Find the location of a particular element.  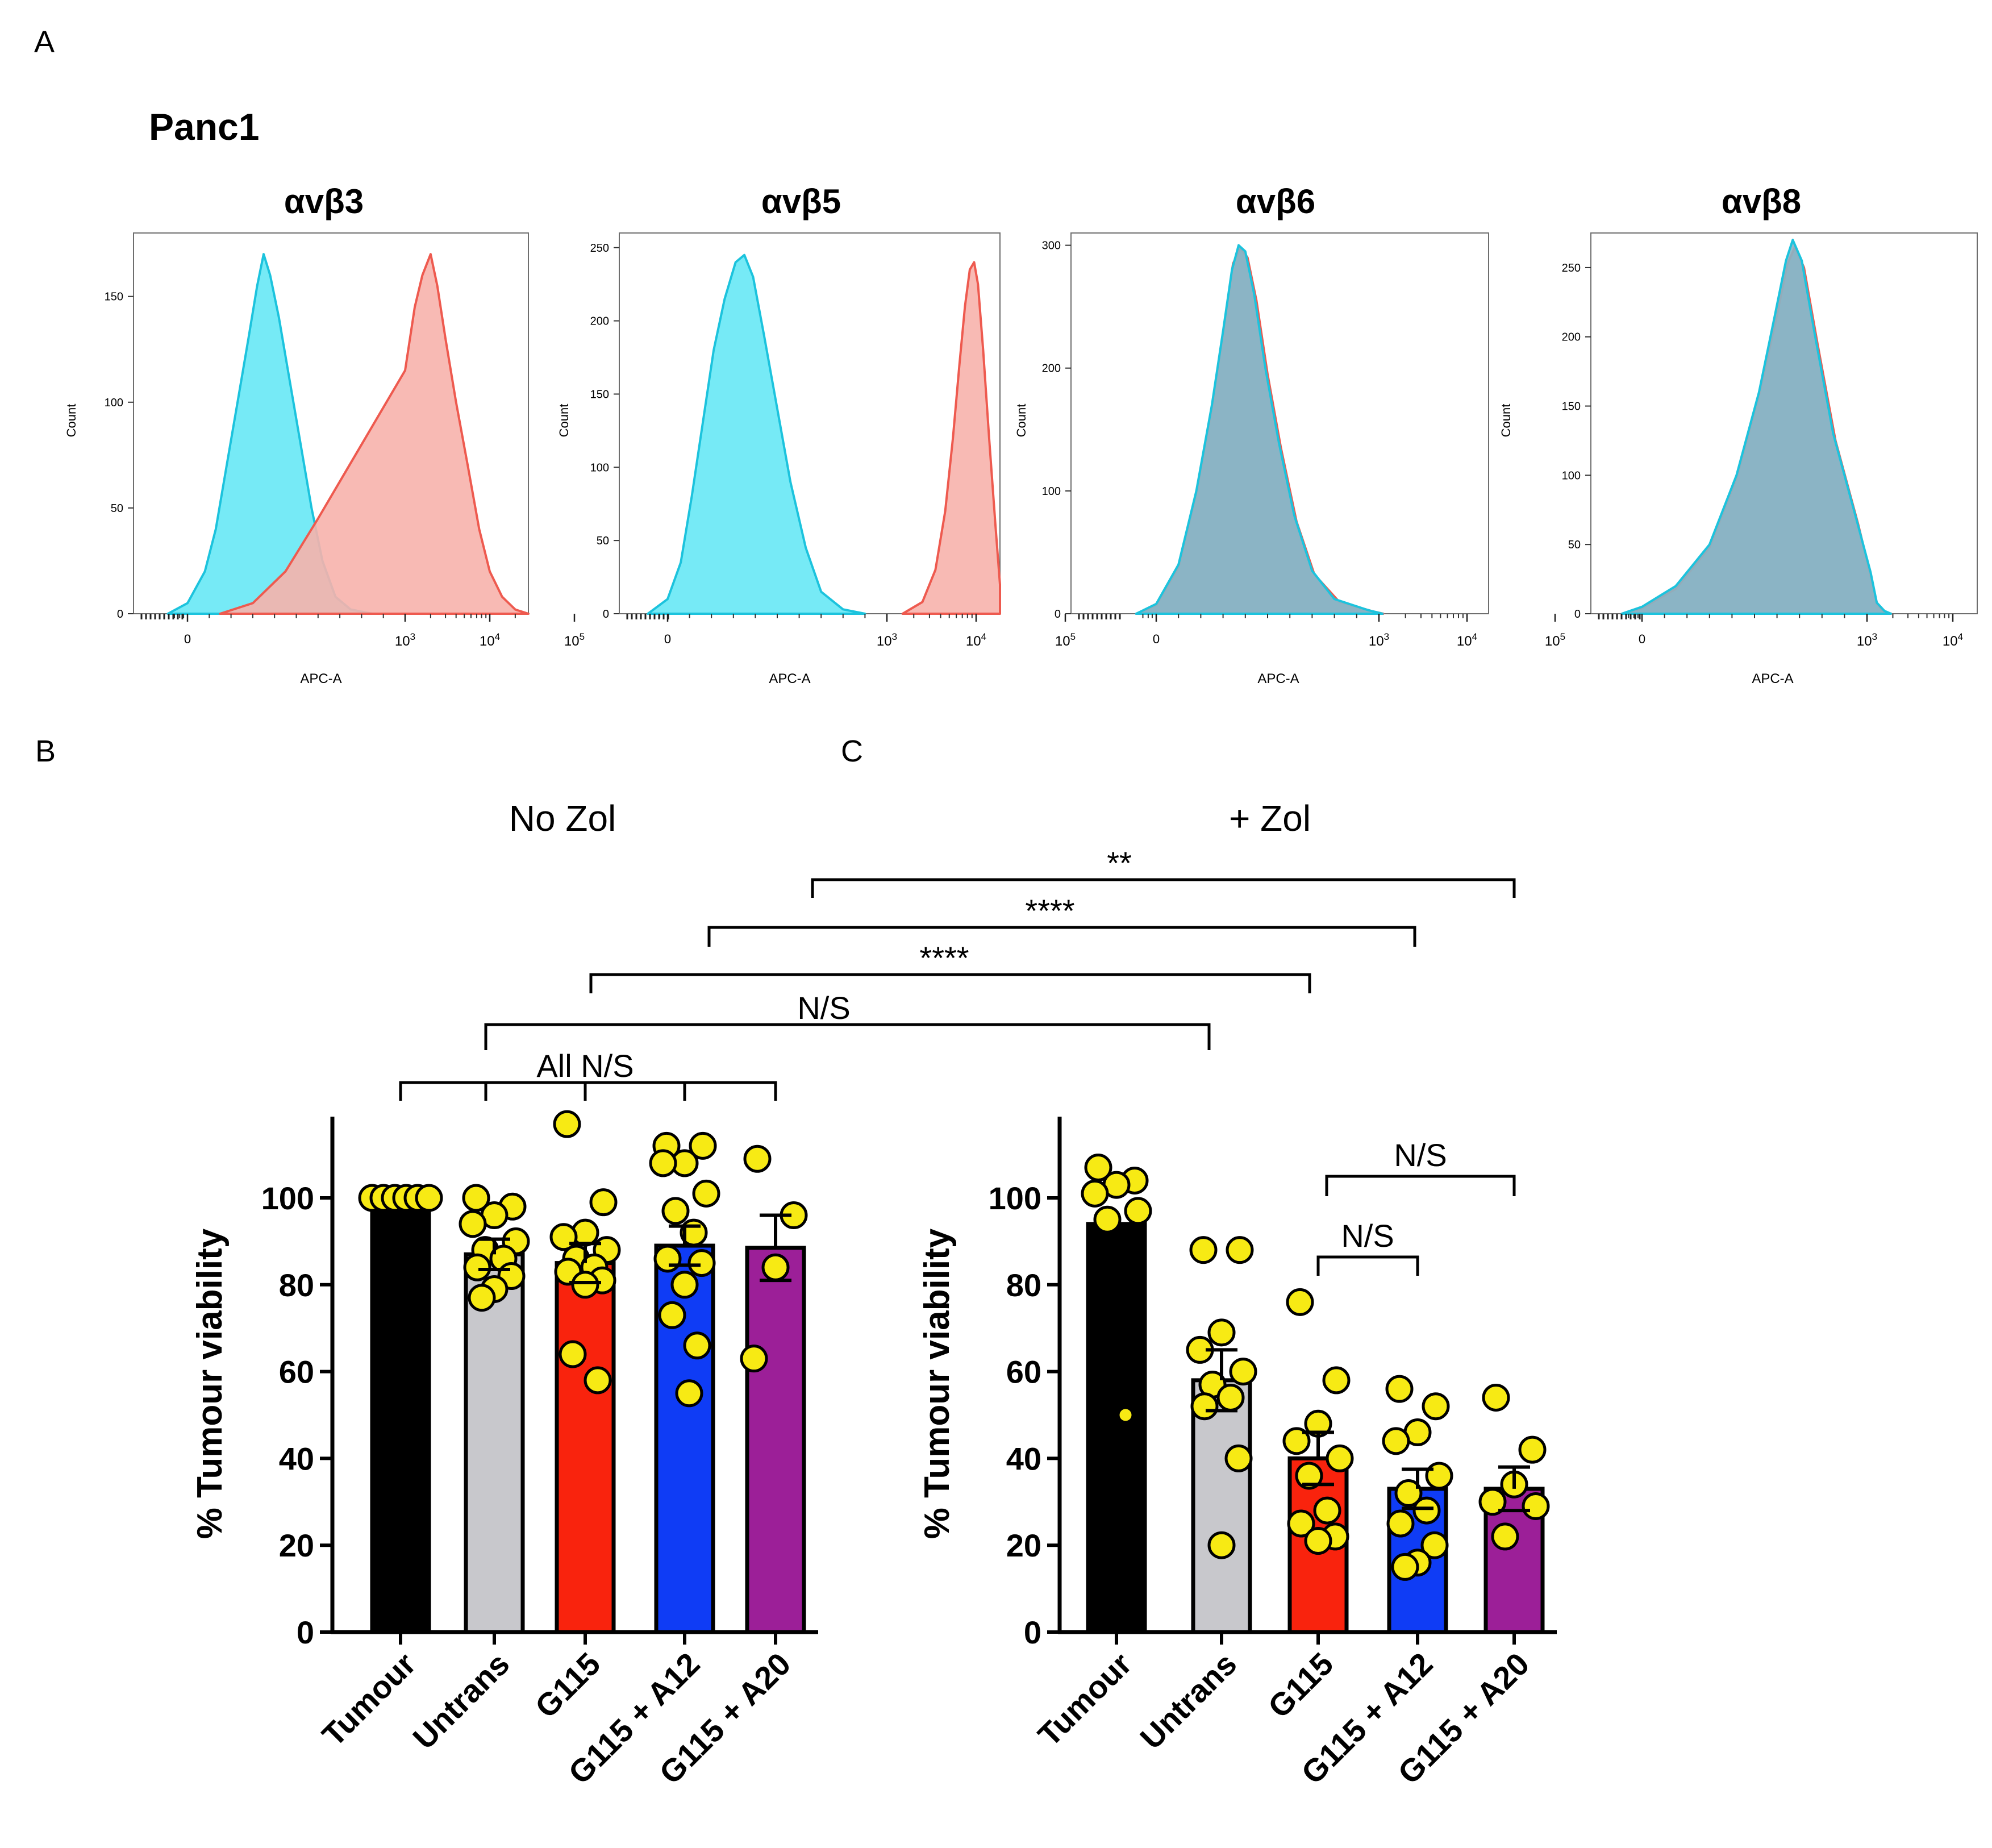

significance-label: ** is located at coordinates (1119, 863).